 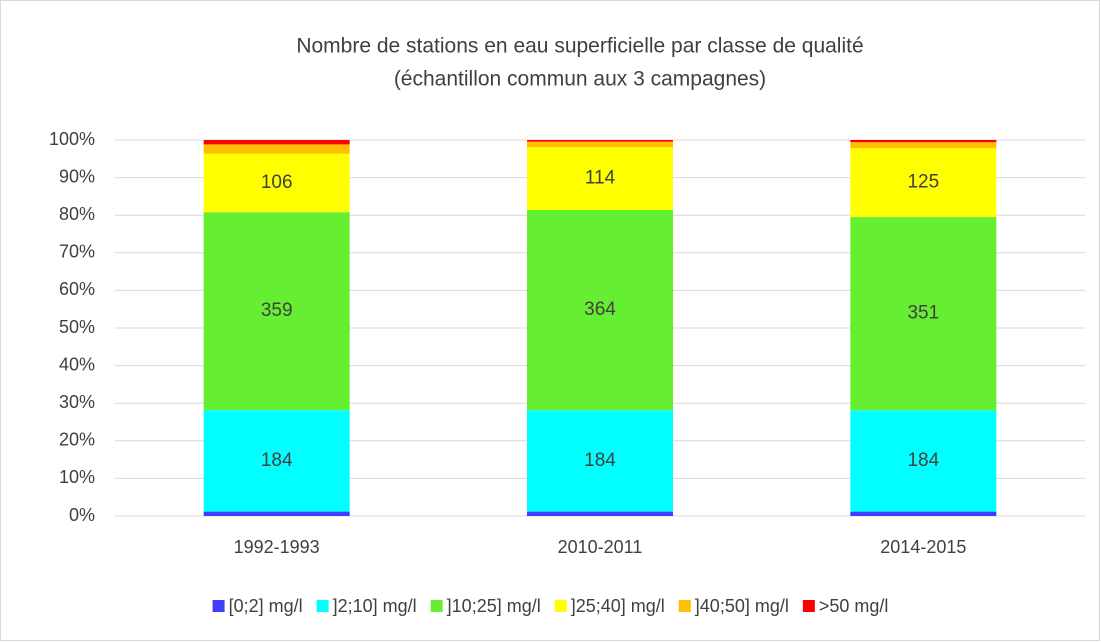 What do you see at coordinates (77, 440) in the screenshot?
I see `y-tick-label: 20%` at bounding box center [77, 440].